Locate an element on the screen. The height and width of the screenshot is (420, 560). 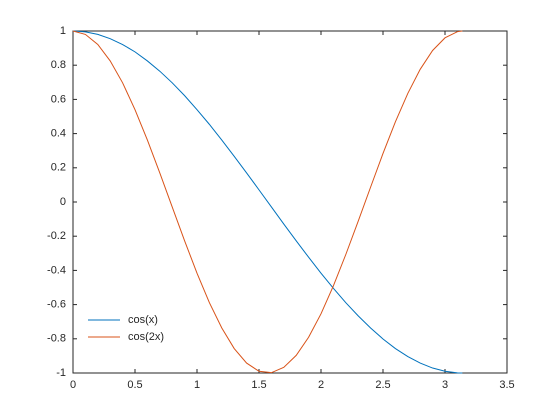
x-tick-label: 1.5 is located at coordinates (258, 385).